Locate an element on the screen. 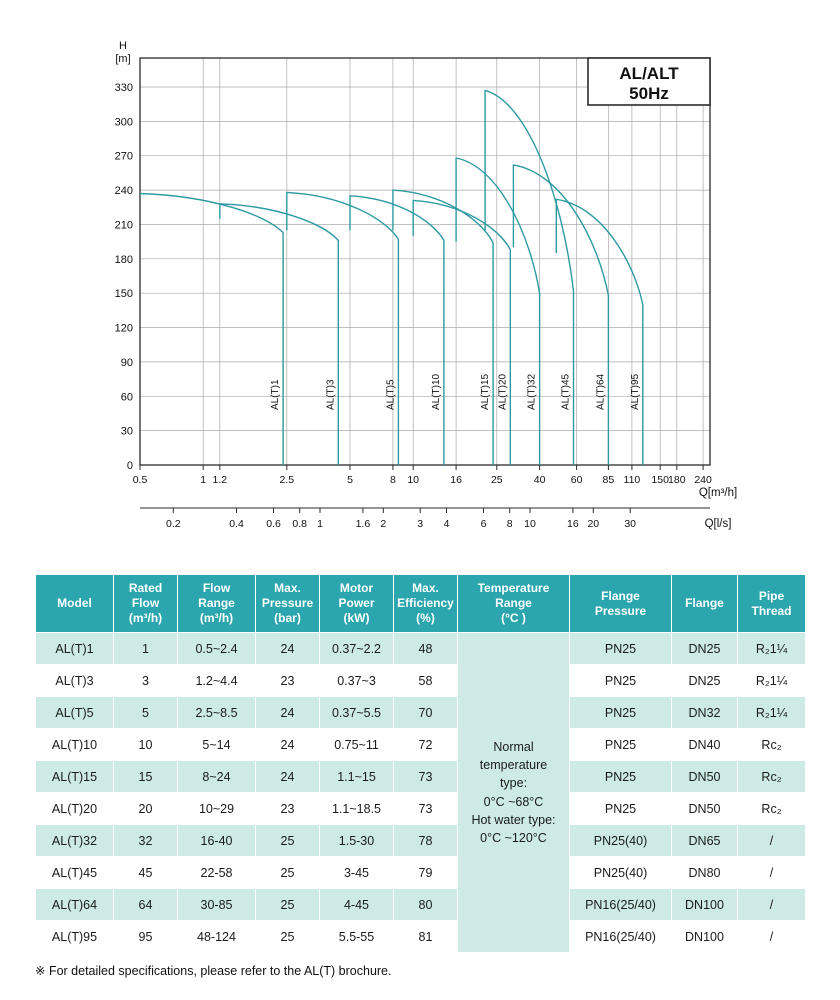 This screenshot has width=840, height=1000. y-tick-label: 120 is located at coordinates (124, 329).